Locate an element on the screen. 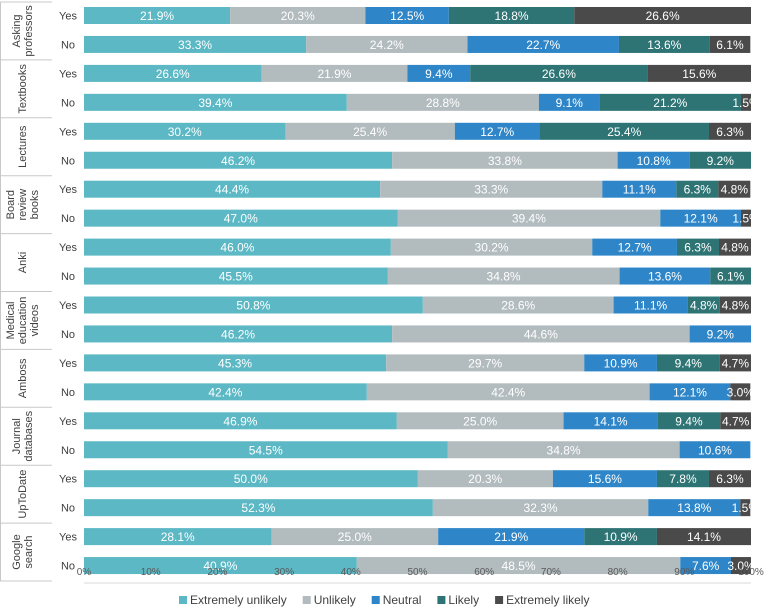  bar-data-label: 50.8% is located at coordinates (253, 306).